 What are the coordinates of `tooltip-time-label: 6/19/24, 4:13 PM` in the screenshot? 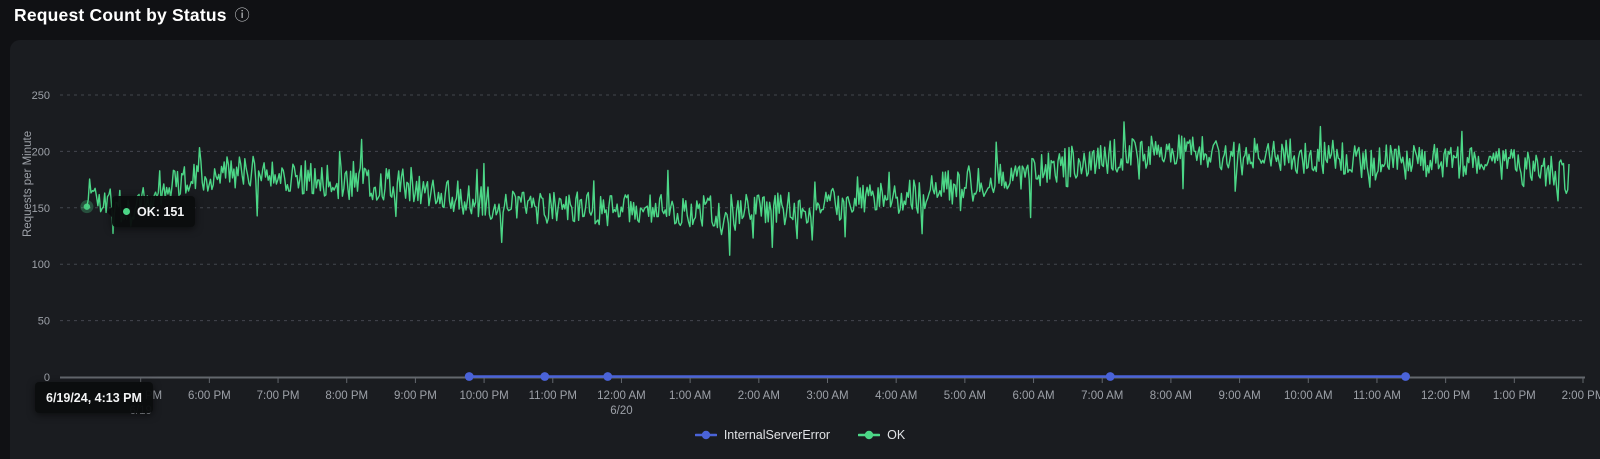 It's located at (94, 397).